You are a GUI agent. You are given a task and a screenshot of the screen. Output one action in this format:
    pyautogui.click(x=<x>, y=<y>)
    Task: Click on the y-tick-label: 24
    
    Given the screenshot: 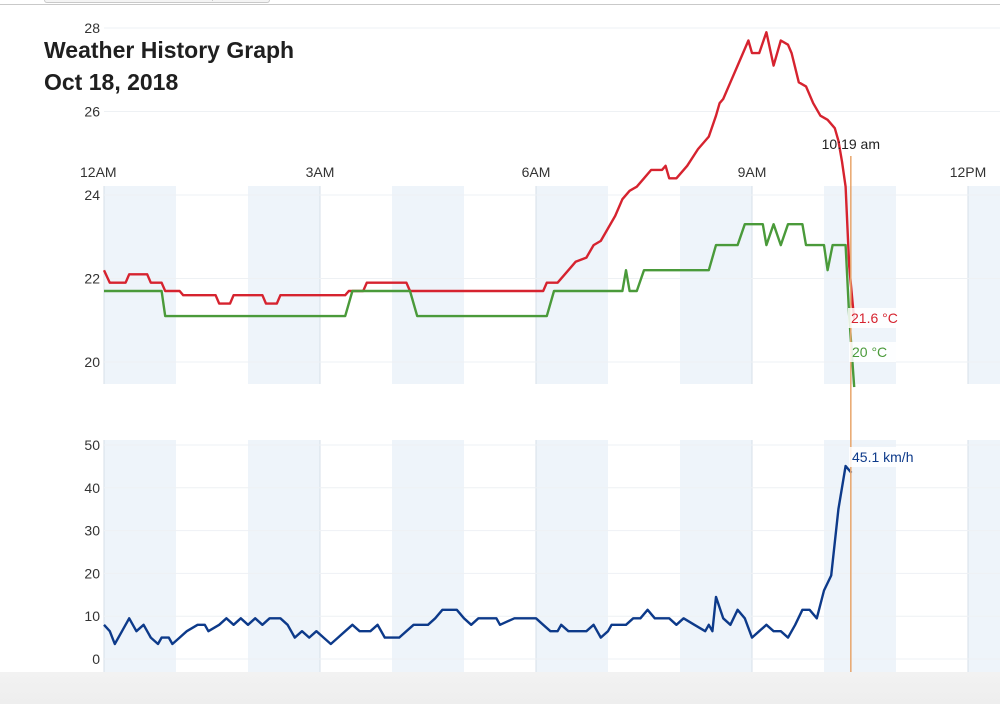 What is the action you would take?
    pyautogui.click(x=92, y=195)
    